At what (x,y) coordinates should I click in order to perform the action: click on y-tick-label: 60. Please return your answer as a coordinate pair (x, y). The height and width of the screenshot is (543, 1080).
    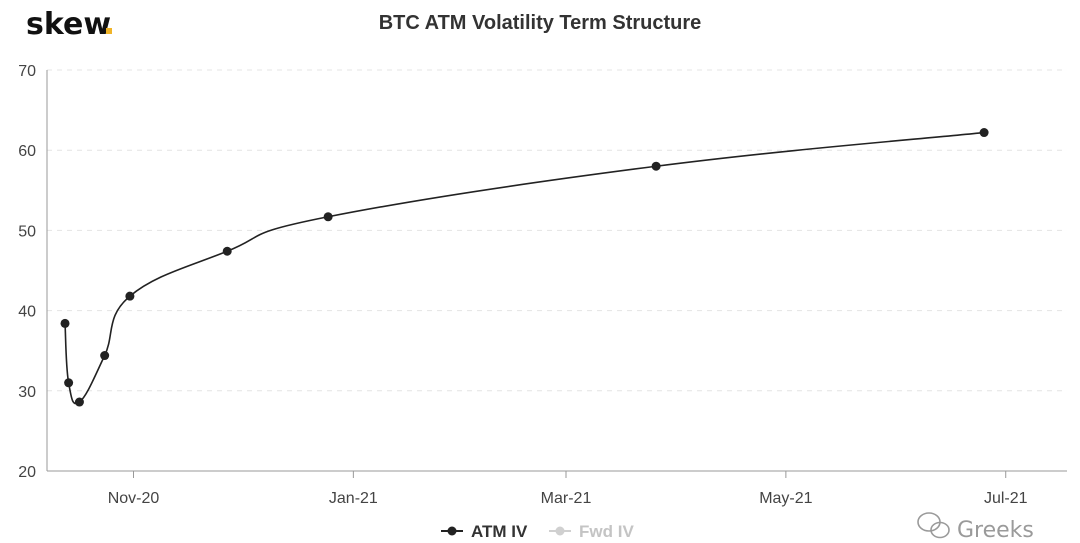
    Looking at the image, I should click on (27, 151).